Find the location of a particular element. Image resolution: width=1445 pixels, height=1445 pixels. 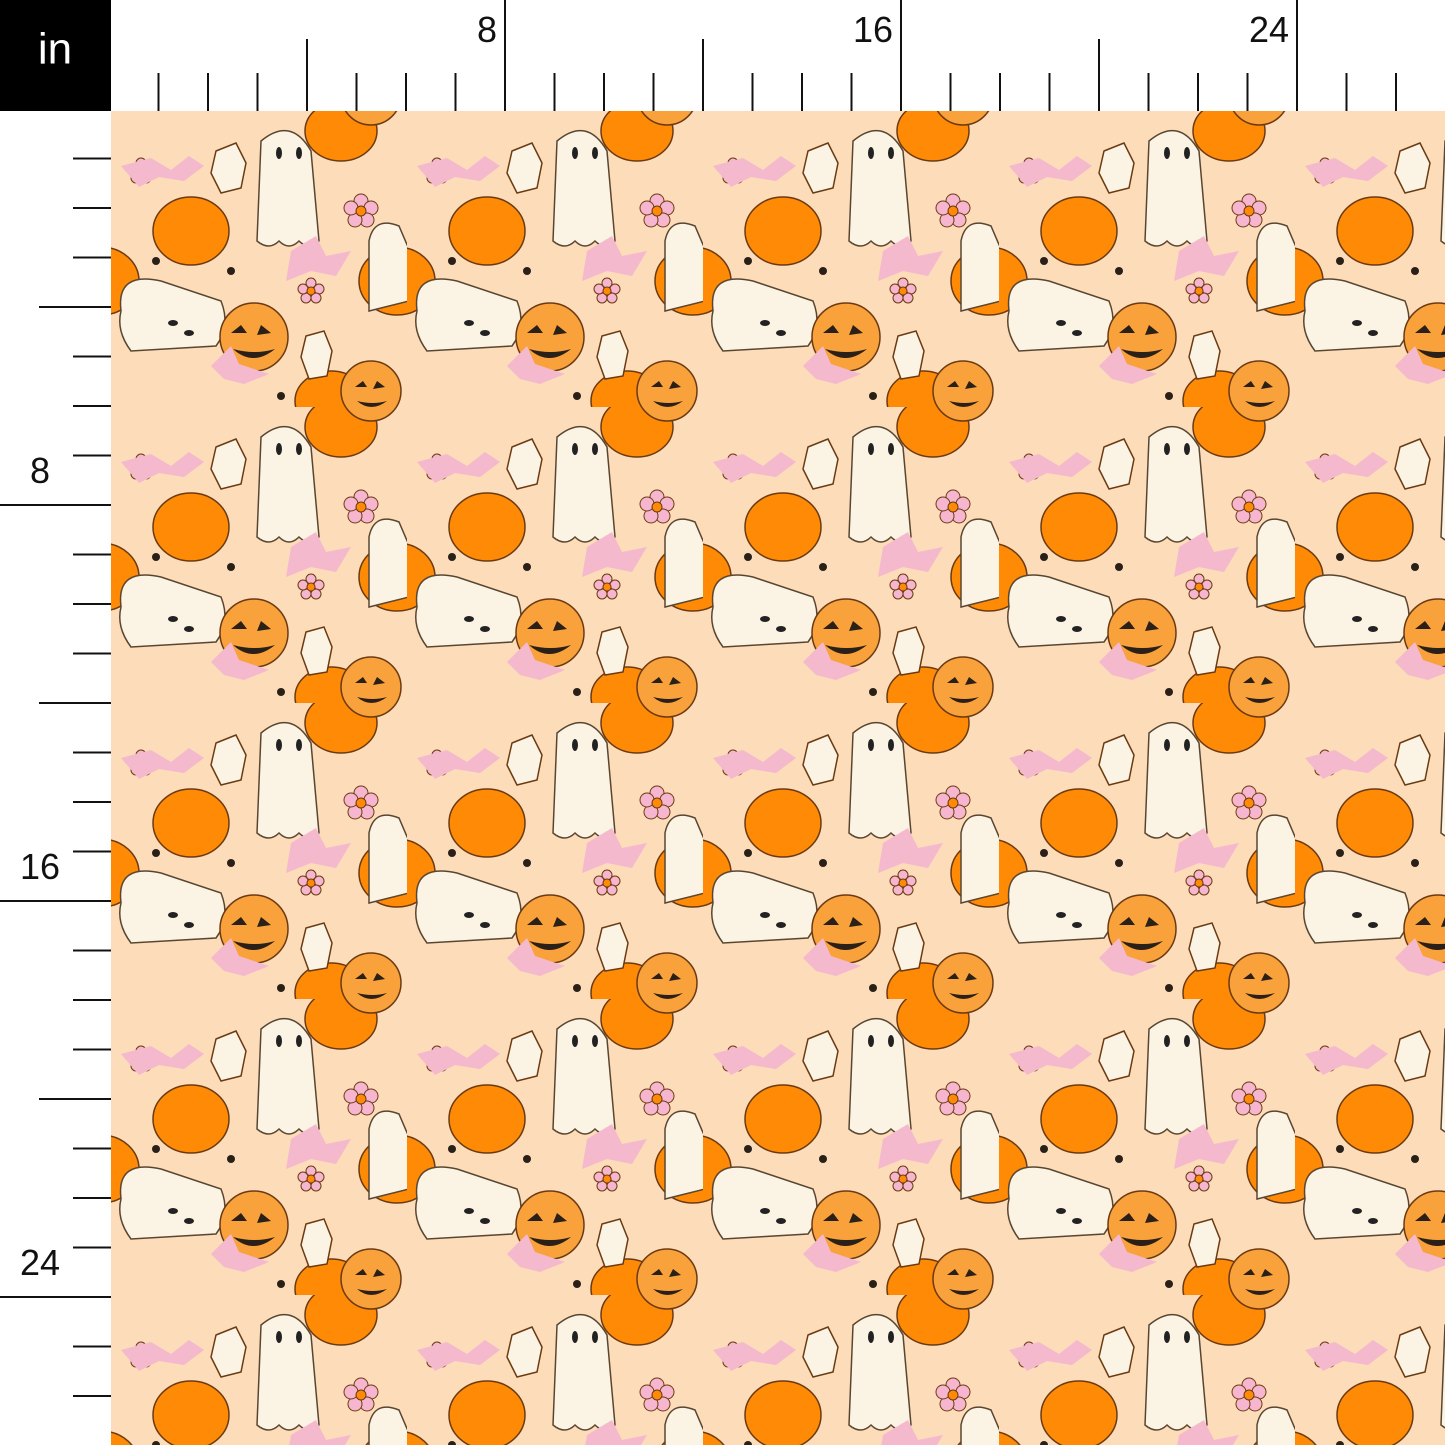

top-ruler-label: 8 is located at coordinates (487, 29).